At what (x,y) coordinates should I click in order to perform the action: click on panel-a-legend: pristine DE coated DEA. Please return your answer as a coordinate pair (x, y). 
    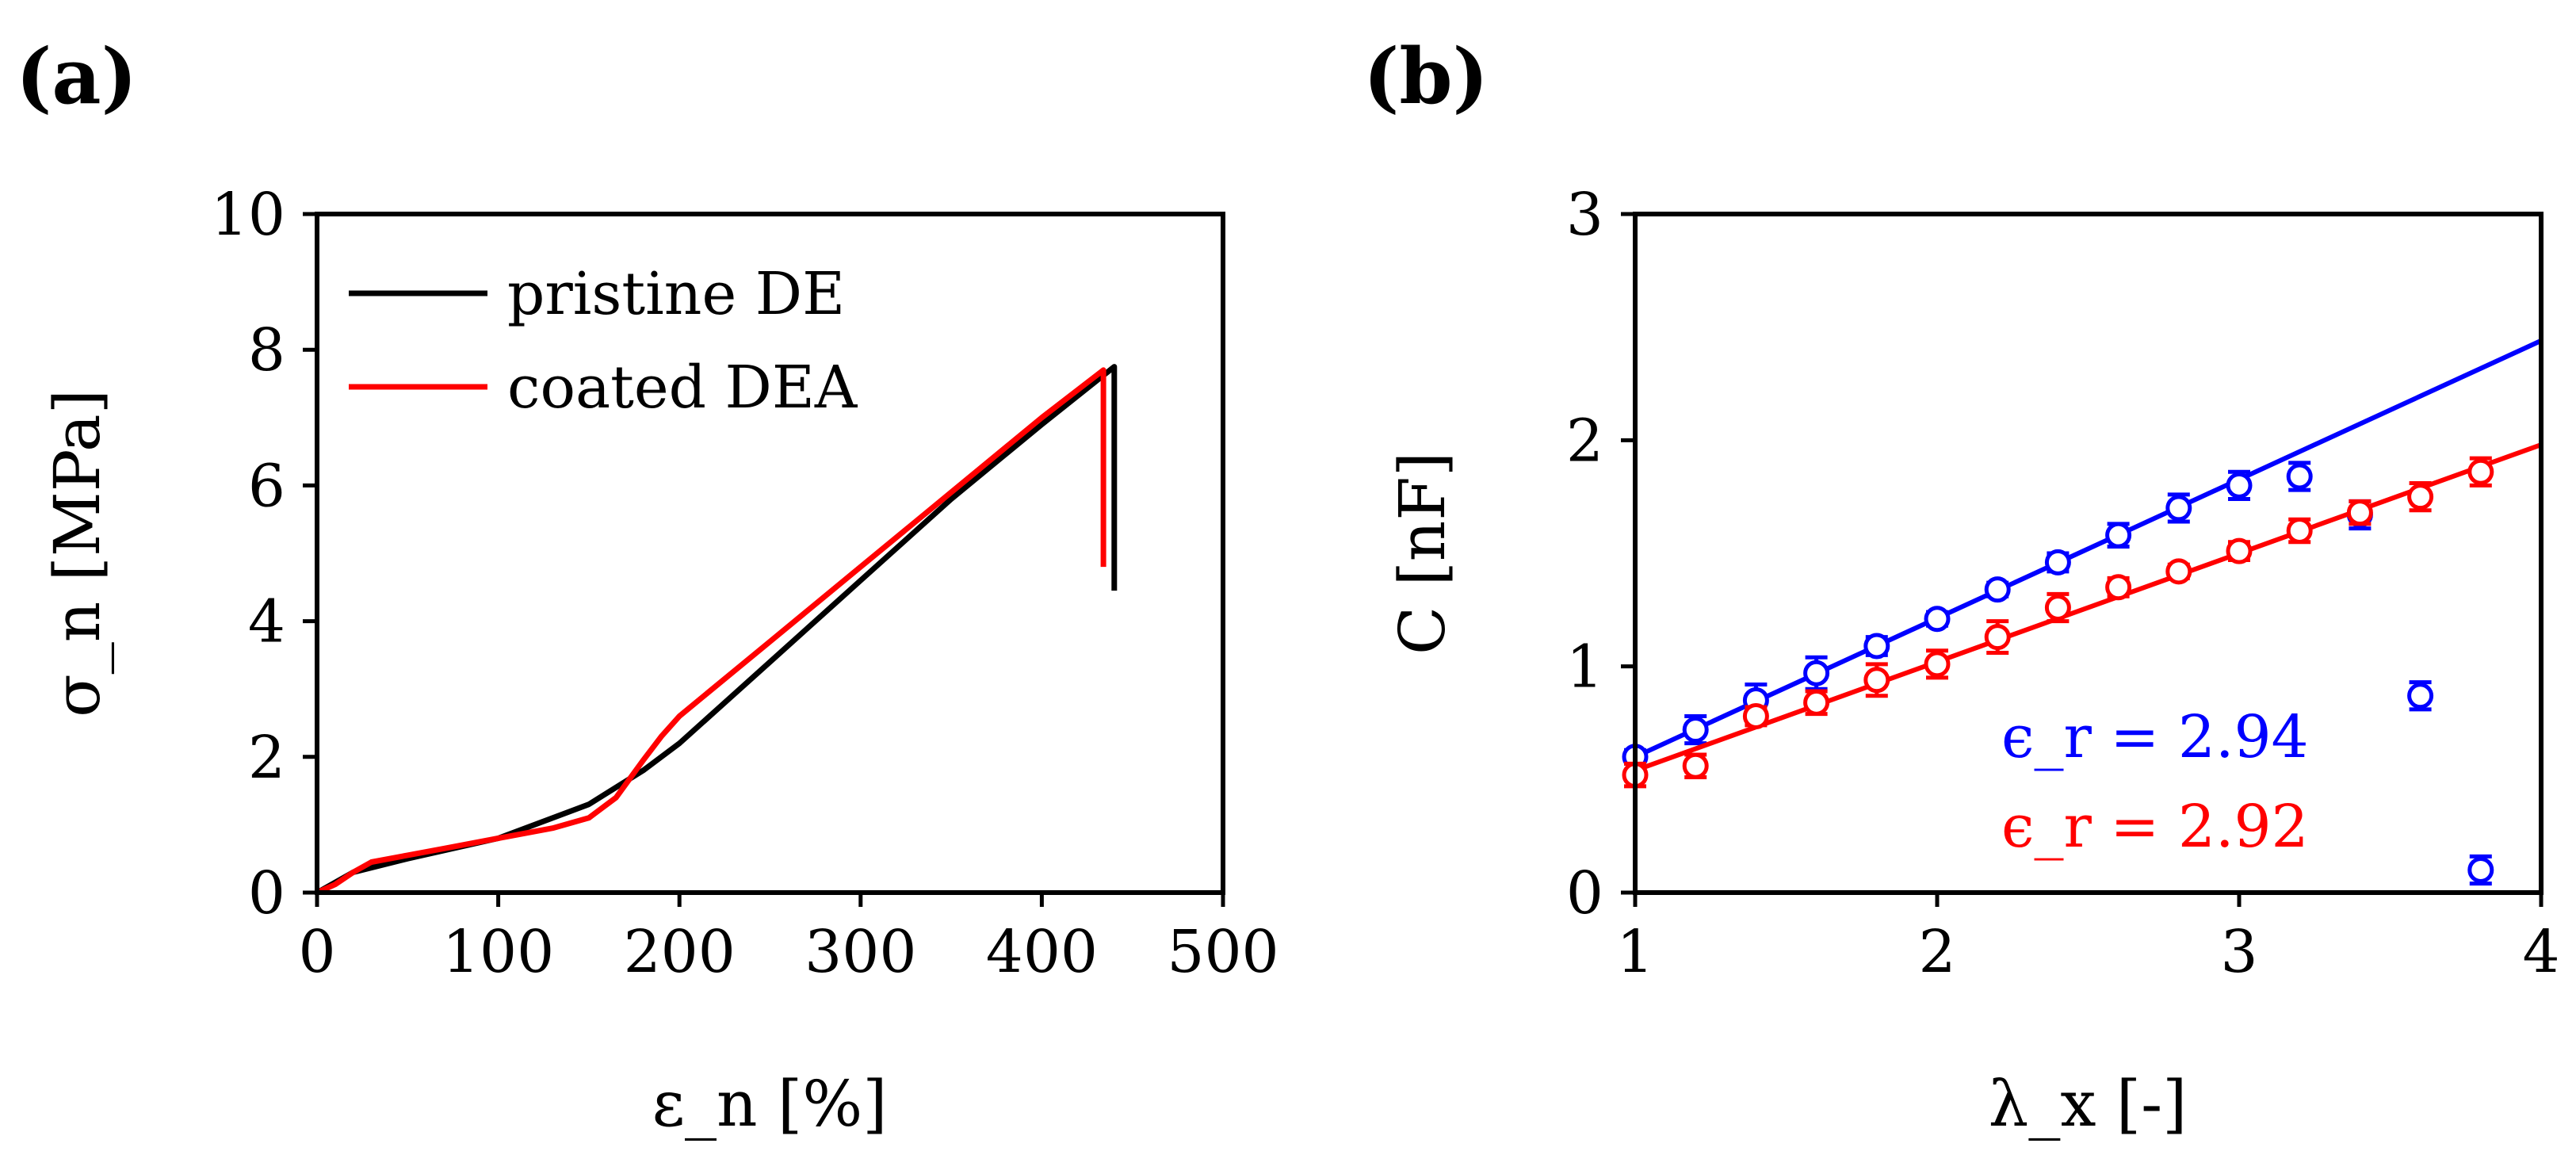
    Looking at the image, I should click on (603, 341).